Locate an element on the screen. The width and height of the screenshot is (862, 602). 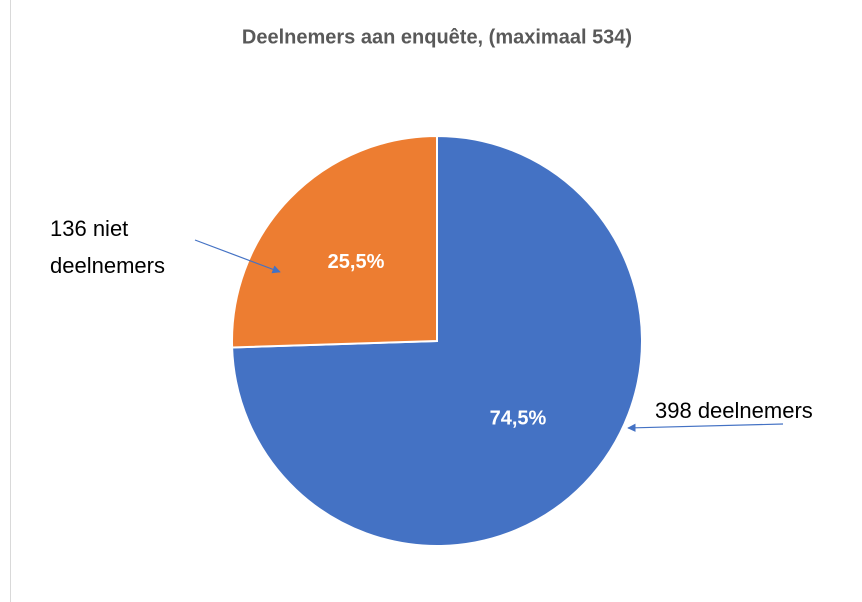
chart-title: Deelnemers aan enquête, (maximaal 534) is located at coordinates (437, 37).